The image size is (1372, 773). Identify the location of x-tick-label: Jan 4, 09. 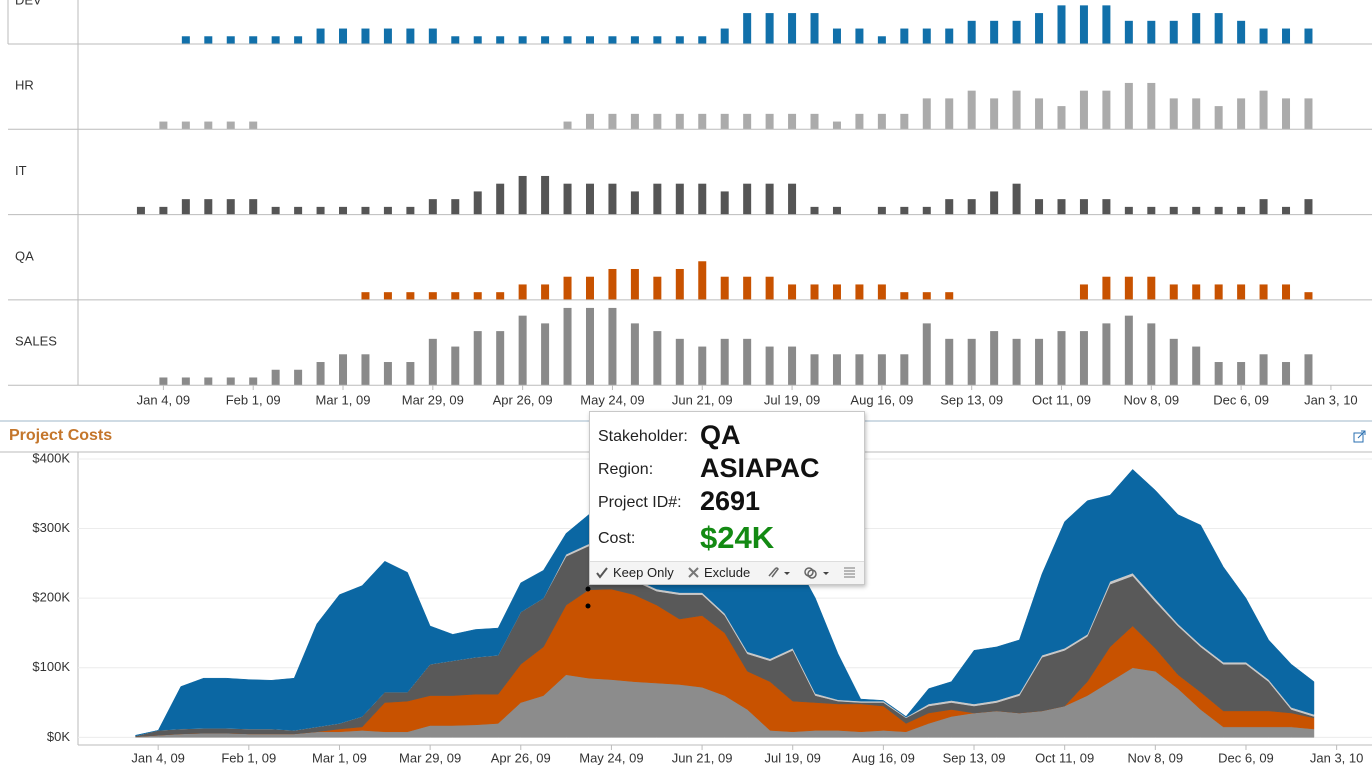
(158, 757).